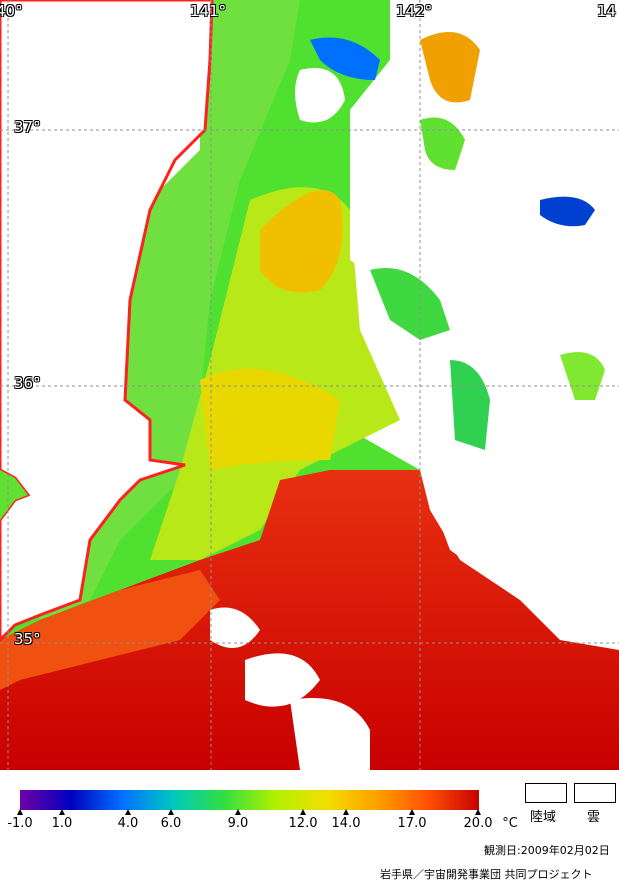  What do you see at coordinates (320, 95) in the screenshot?
I see `cloud-blob-north` at bounding box center [320, 95].